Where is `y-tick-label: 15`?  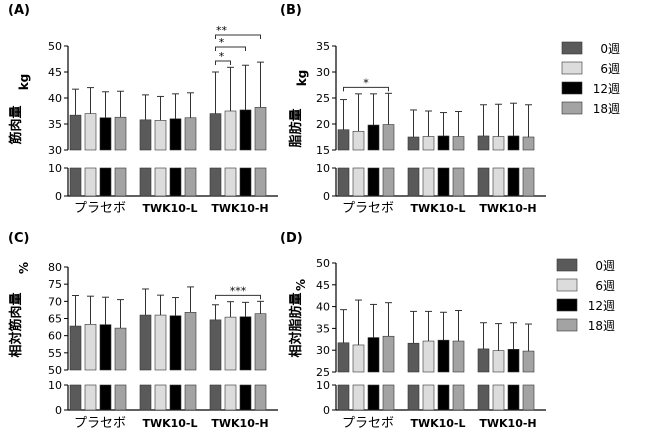
y-tick-label: 15 is located at coordinates (323, 150).